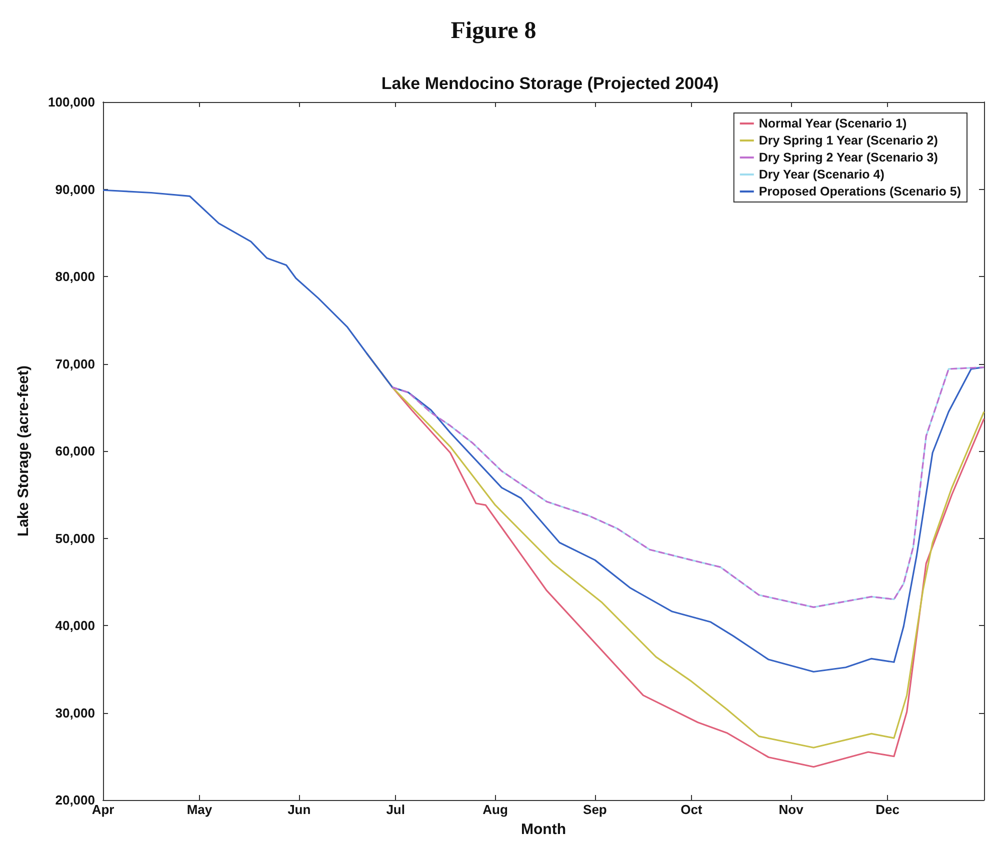 The width and height of the screenshot is (987, 851). What do you see at coordinates (691, 809) in the screenshot?
I see `x-tick-label: Oct` at bounding box center [691, 809].